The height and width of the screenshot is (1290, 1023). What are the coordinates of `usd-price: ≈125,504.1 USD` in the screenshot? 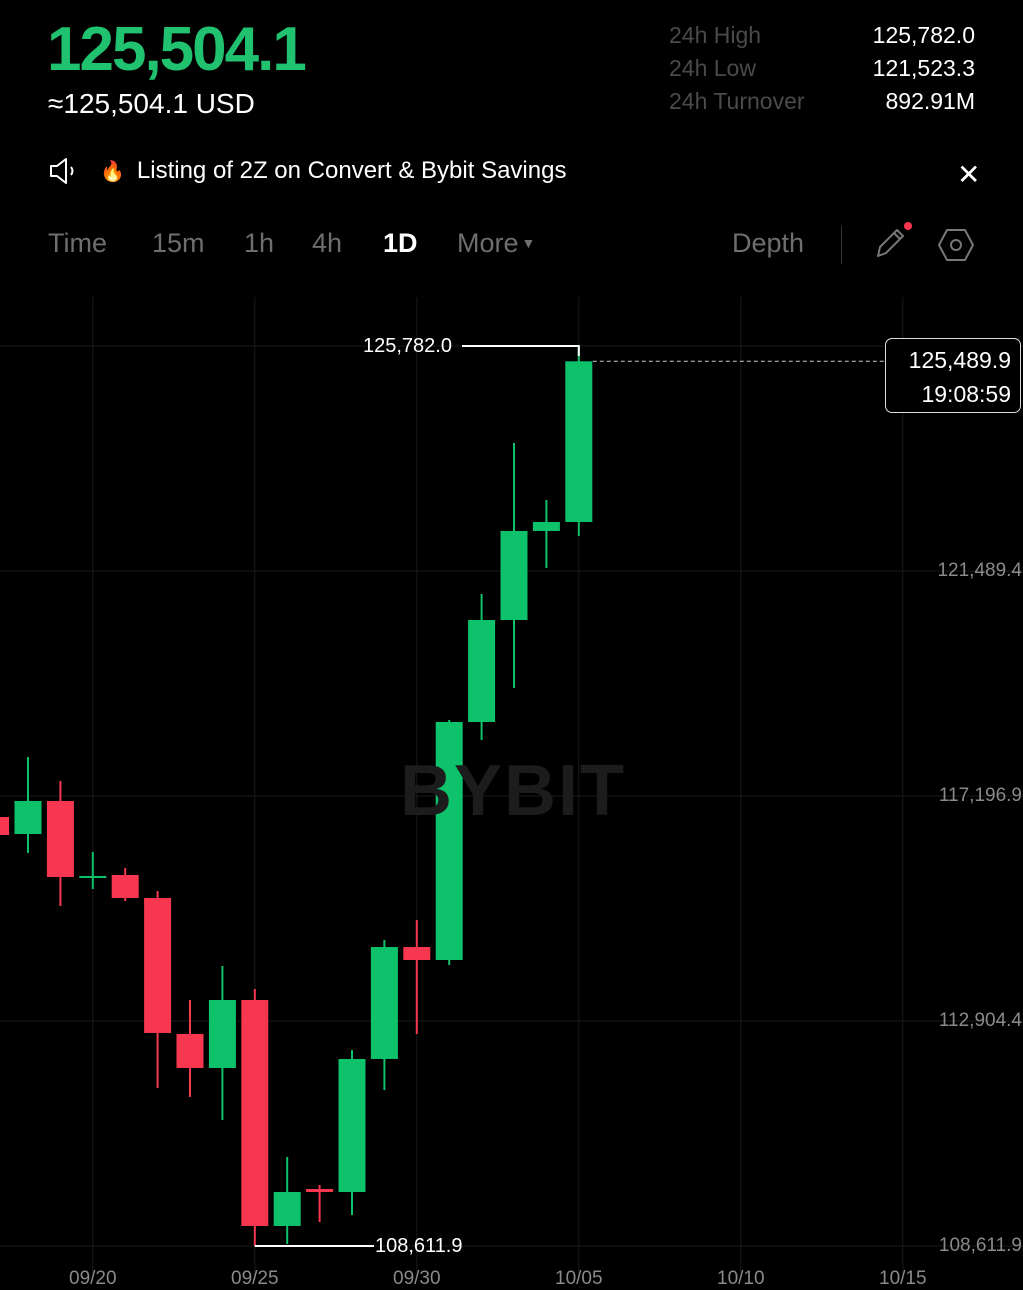 It's located at (151, 103).